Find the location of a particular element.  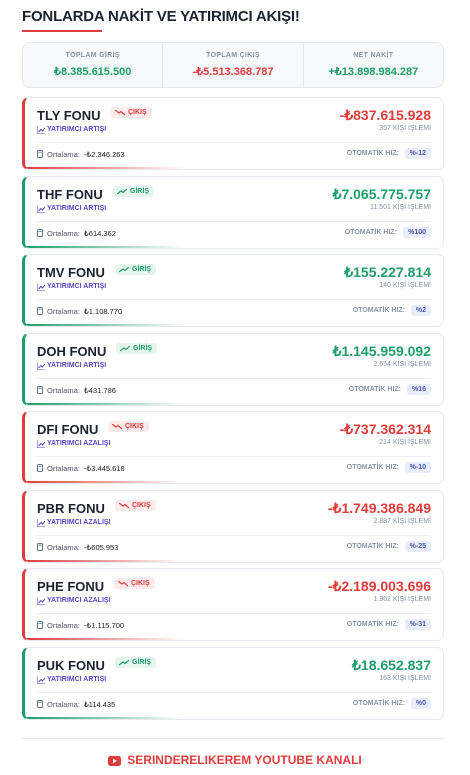

summary-label: TOPLAM ÇIKIŞ is located at coordinates (233, 55).